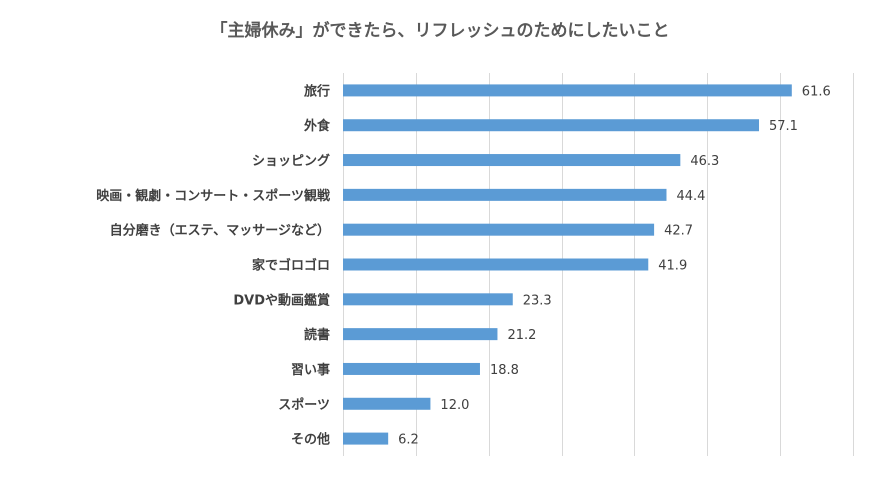 This screenshot has width=874, height=479. What do you see at coordinates (317, 335) in the screenshot?
I see `category-label-7: 読書` at bounding box center [317, 335].